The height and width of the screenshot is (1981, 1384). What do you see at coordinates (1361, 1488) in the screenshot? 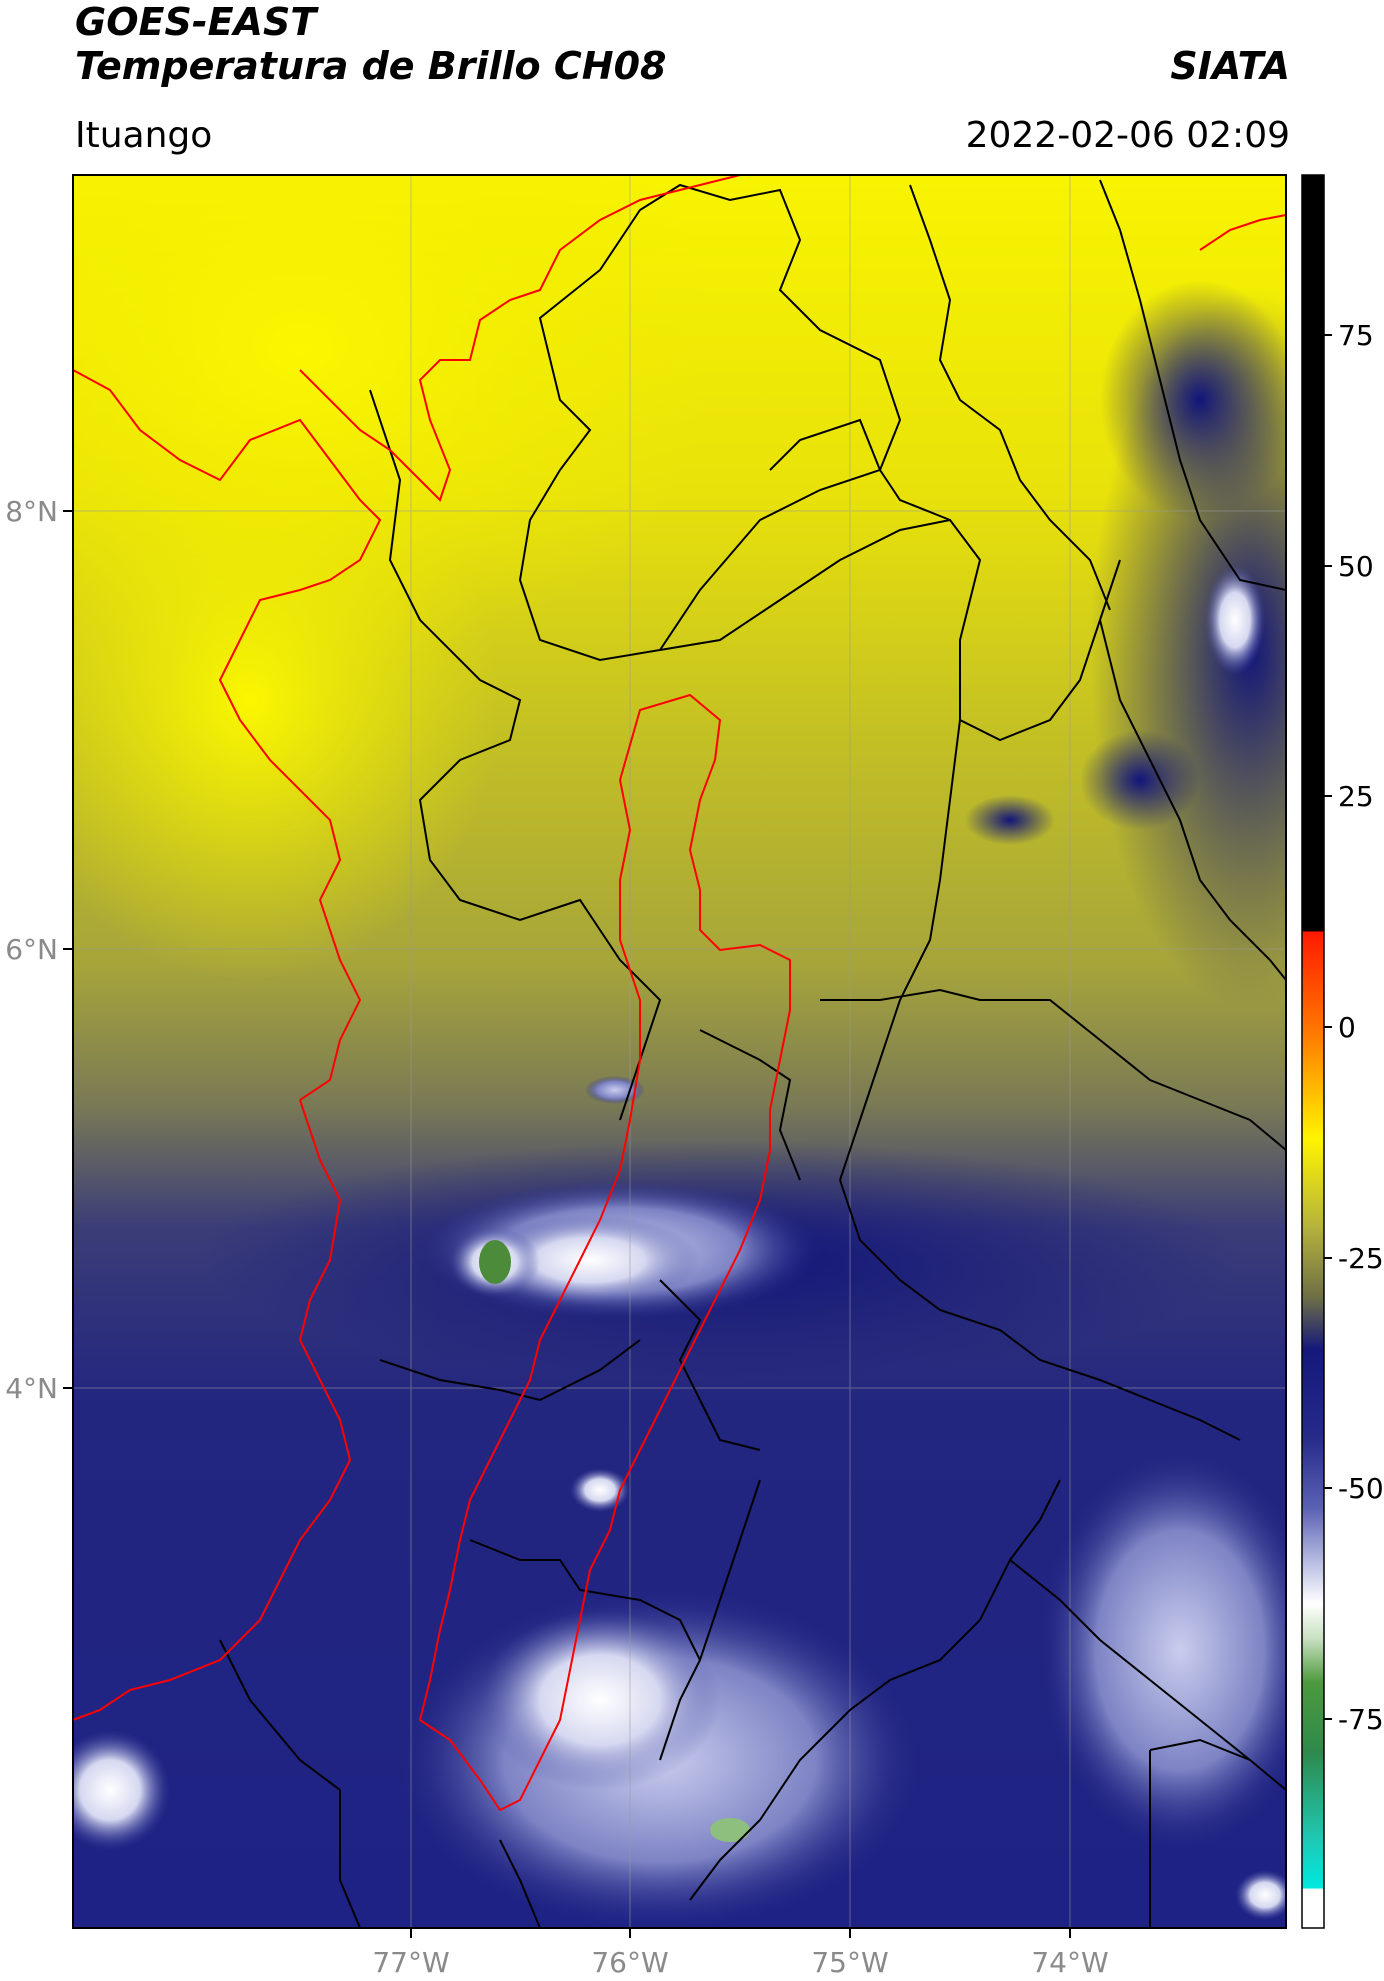
I see `colorbar-tick-label: -50` at bounding box center [1361, 1488].